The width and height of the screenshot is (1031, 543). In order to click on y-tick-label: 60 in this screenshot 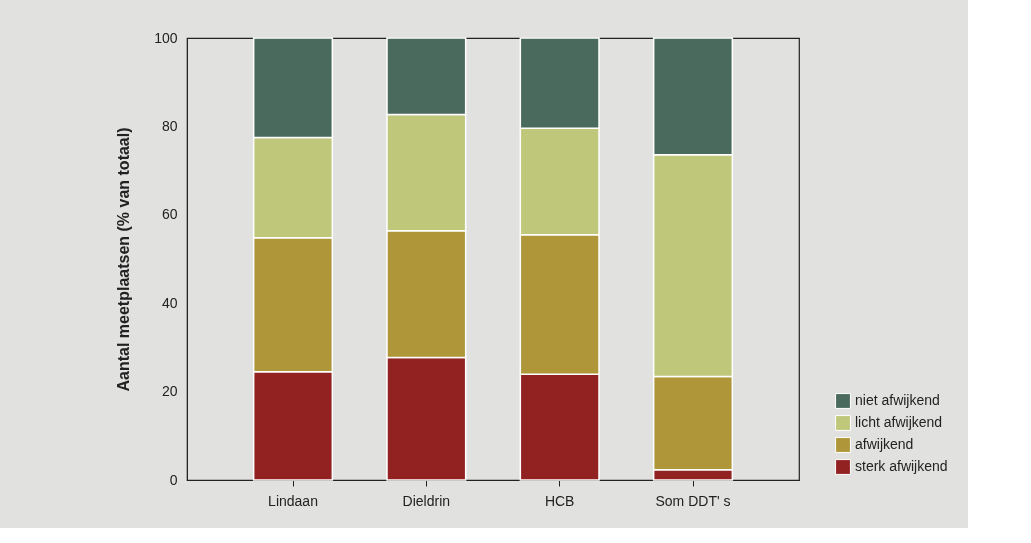, I will do `click(169, 214)`.